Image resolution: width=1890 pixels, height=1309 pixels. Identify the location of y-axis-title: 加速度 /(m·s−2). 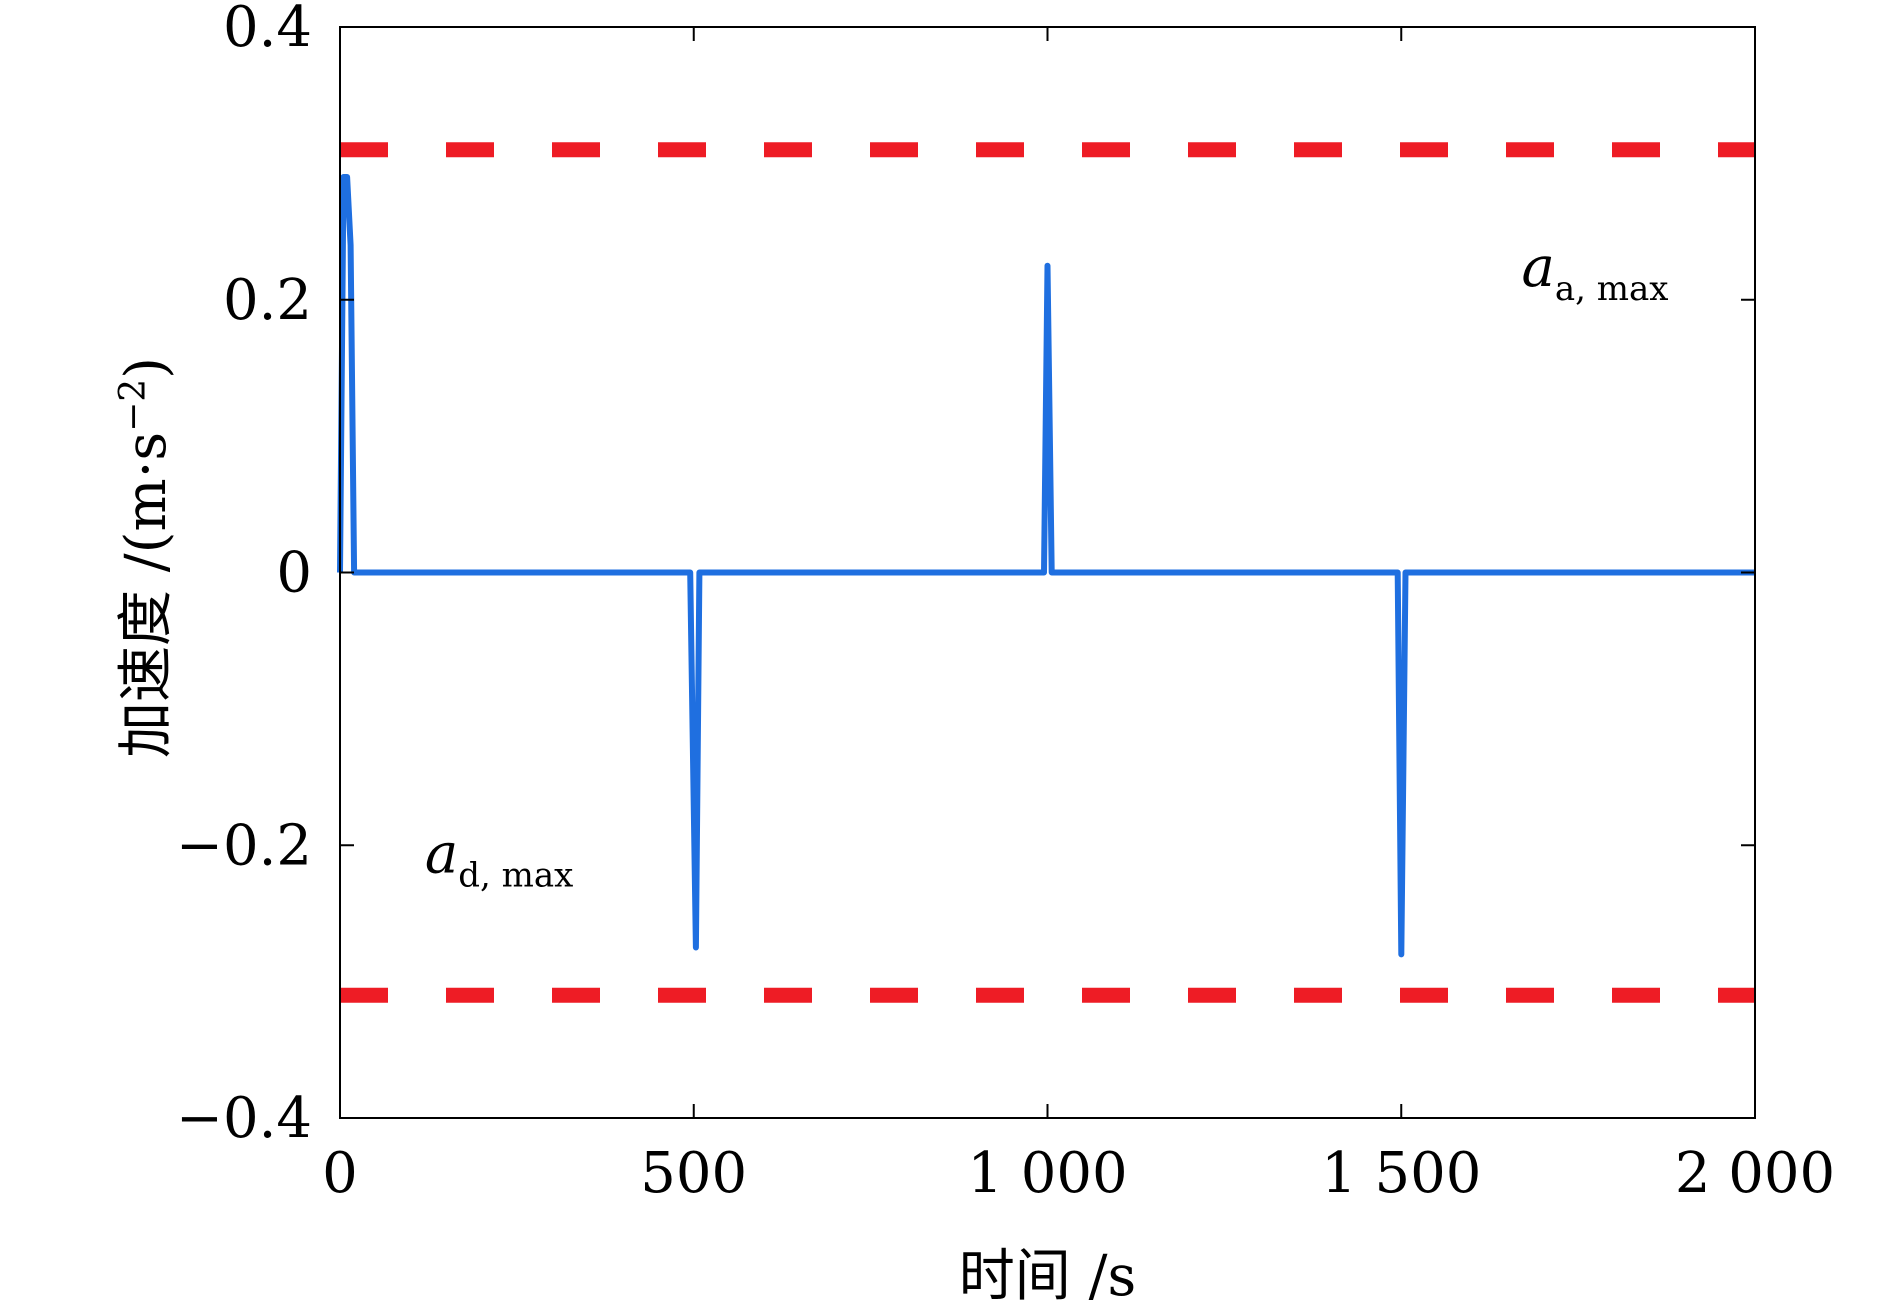
(146, 557).